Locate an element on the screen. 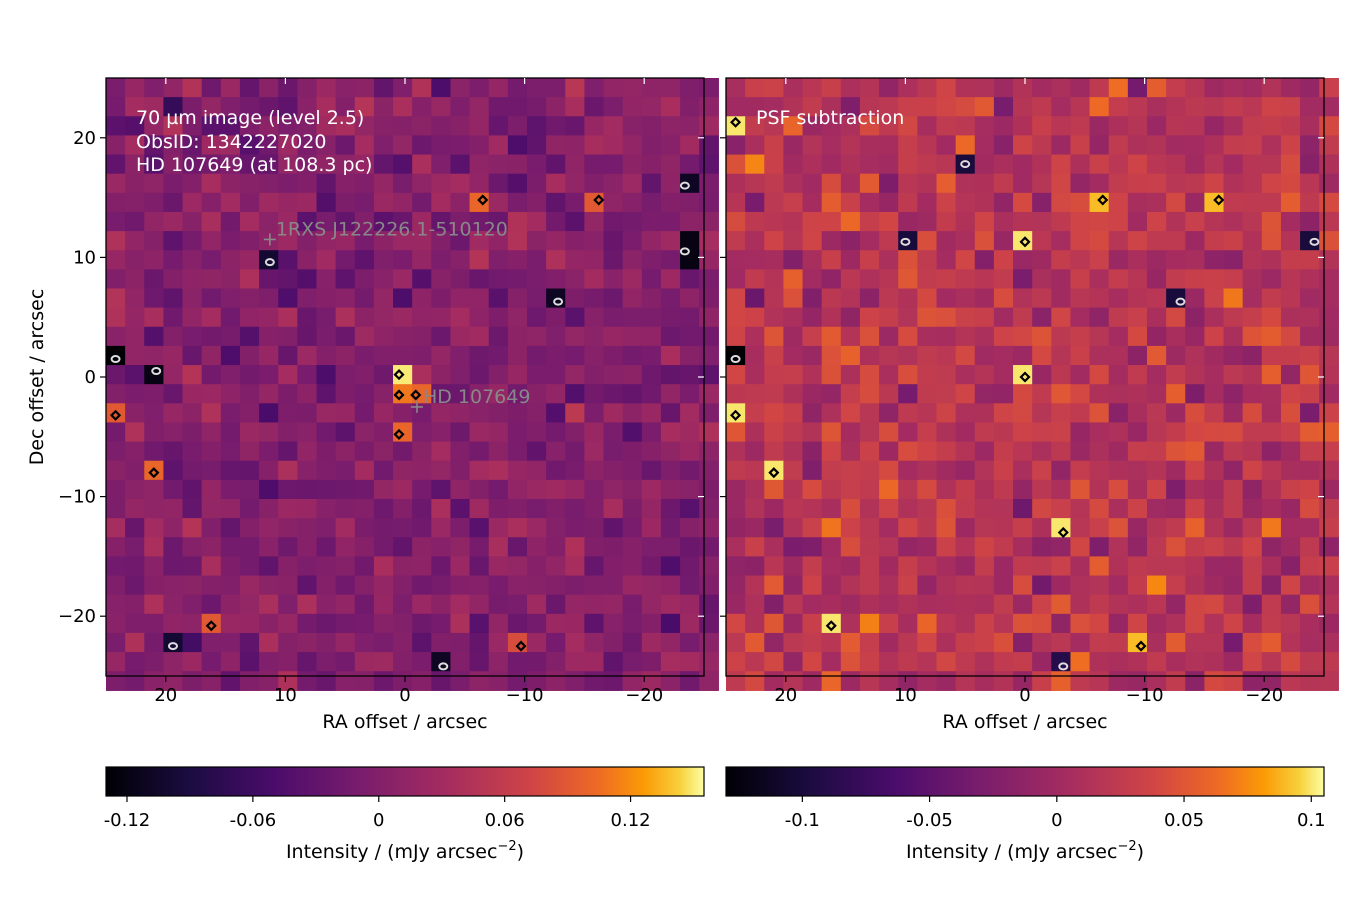  right-colorbar-gradient is located at coordinates (1025, 781).